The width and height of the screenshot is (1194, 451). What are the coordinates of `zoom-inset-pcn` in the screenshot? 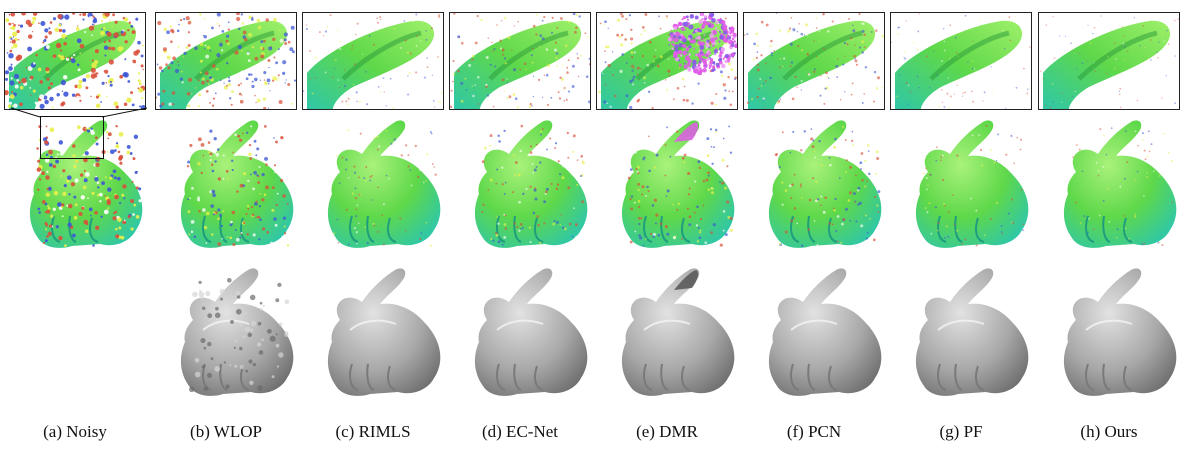 It's located at (814, 61).